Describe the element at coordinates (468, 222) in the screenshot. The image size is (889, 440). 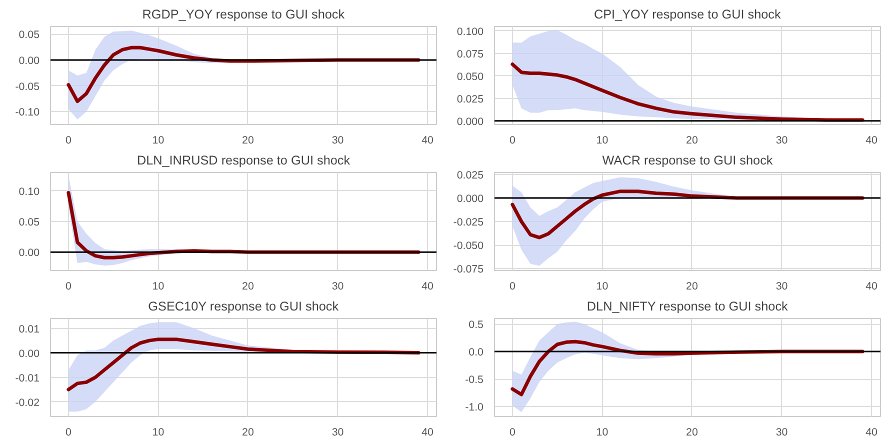
I see `y-tick-label: -0.025` at that location.